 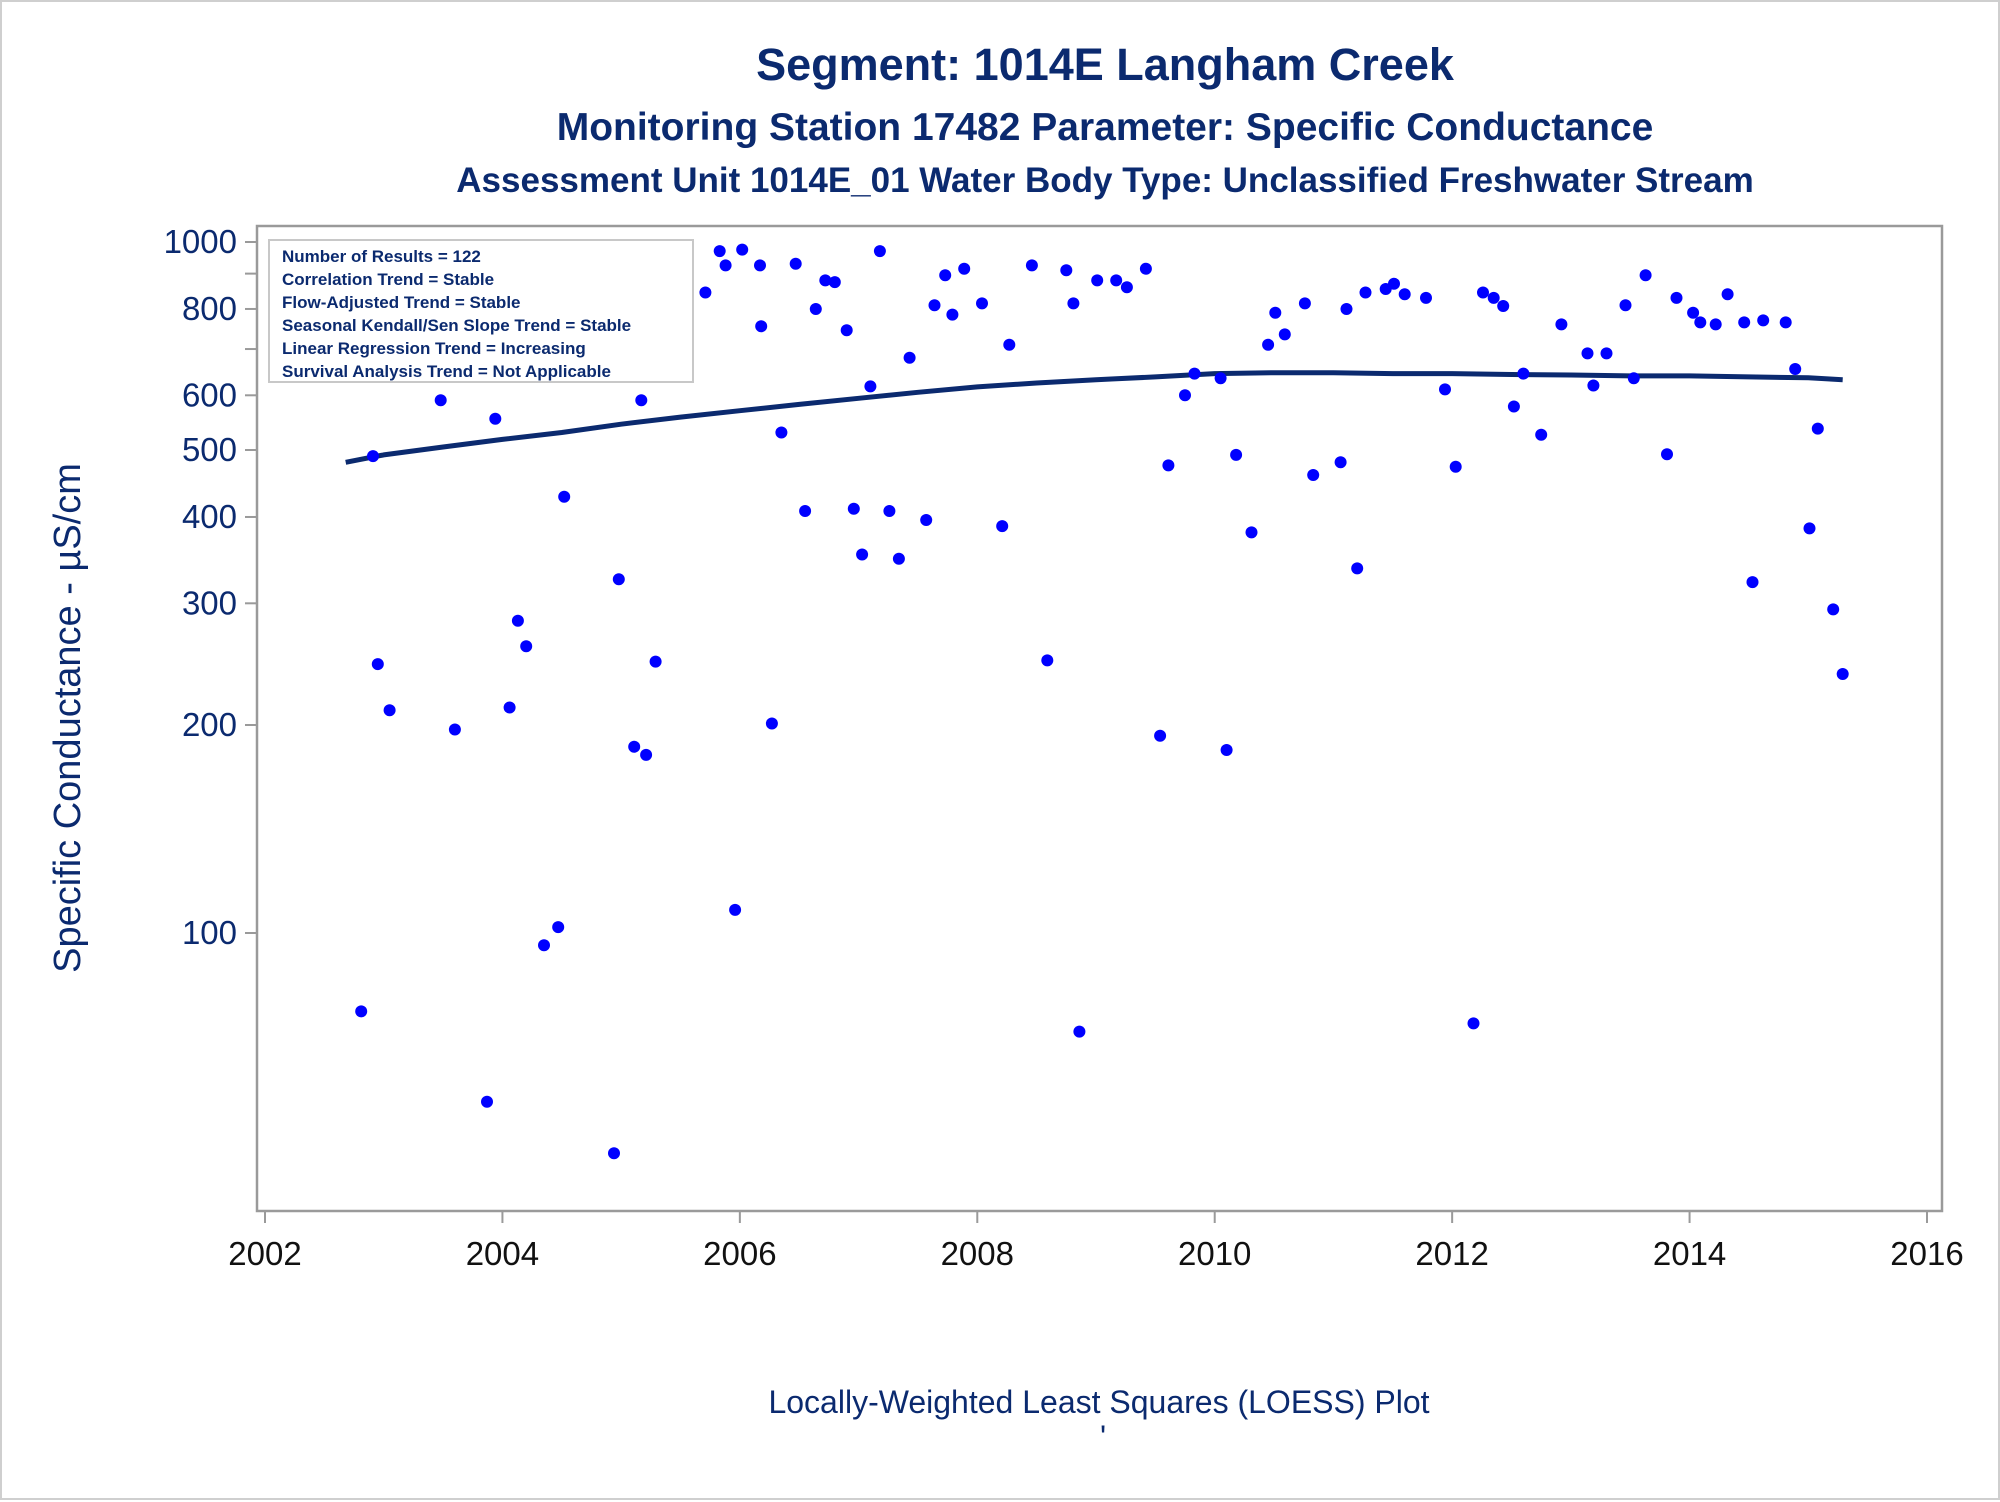 I want to click on x-tick-label: 2010, so click(x=1214, y=1253).